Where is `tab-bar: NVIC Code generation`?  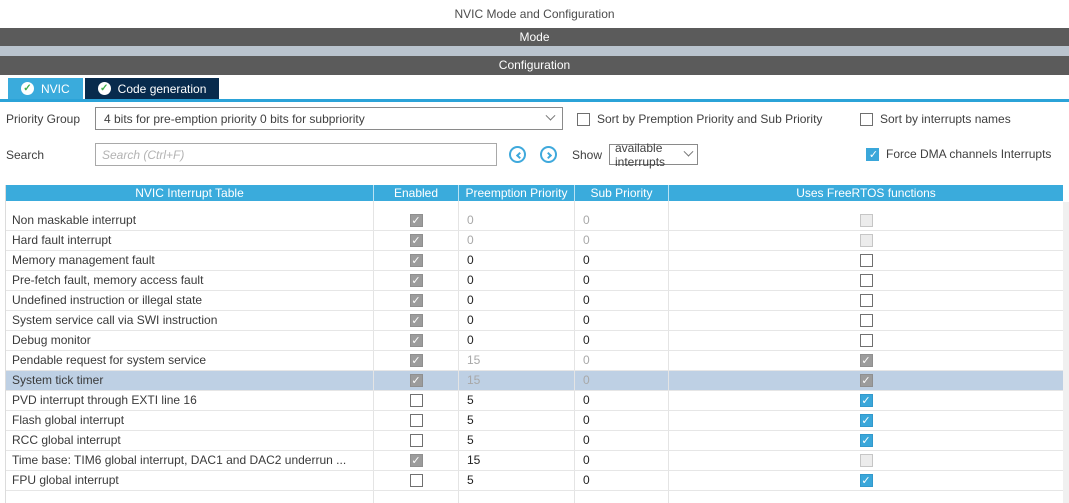
tab-bar: NVIC Code generation is located at coordinates (114, 88).